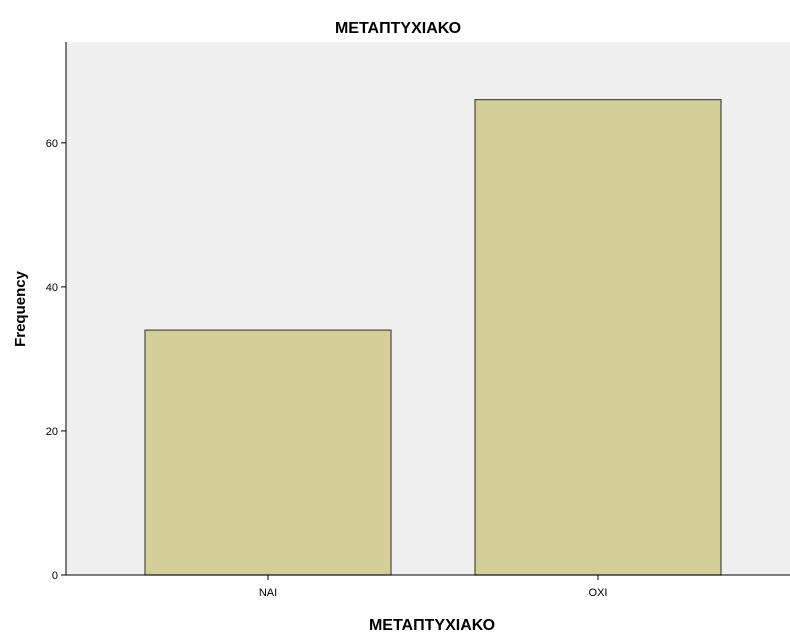 The image size is (790, 632). I want to click on x-tick-label: ΝΑΙ, so click(268, 593).